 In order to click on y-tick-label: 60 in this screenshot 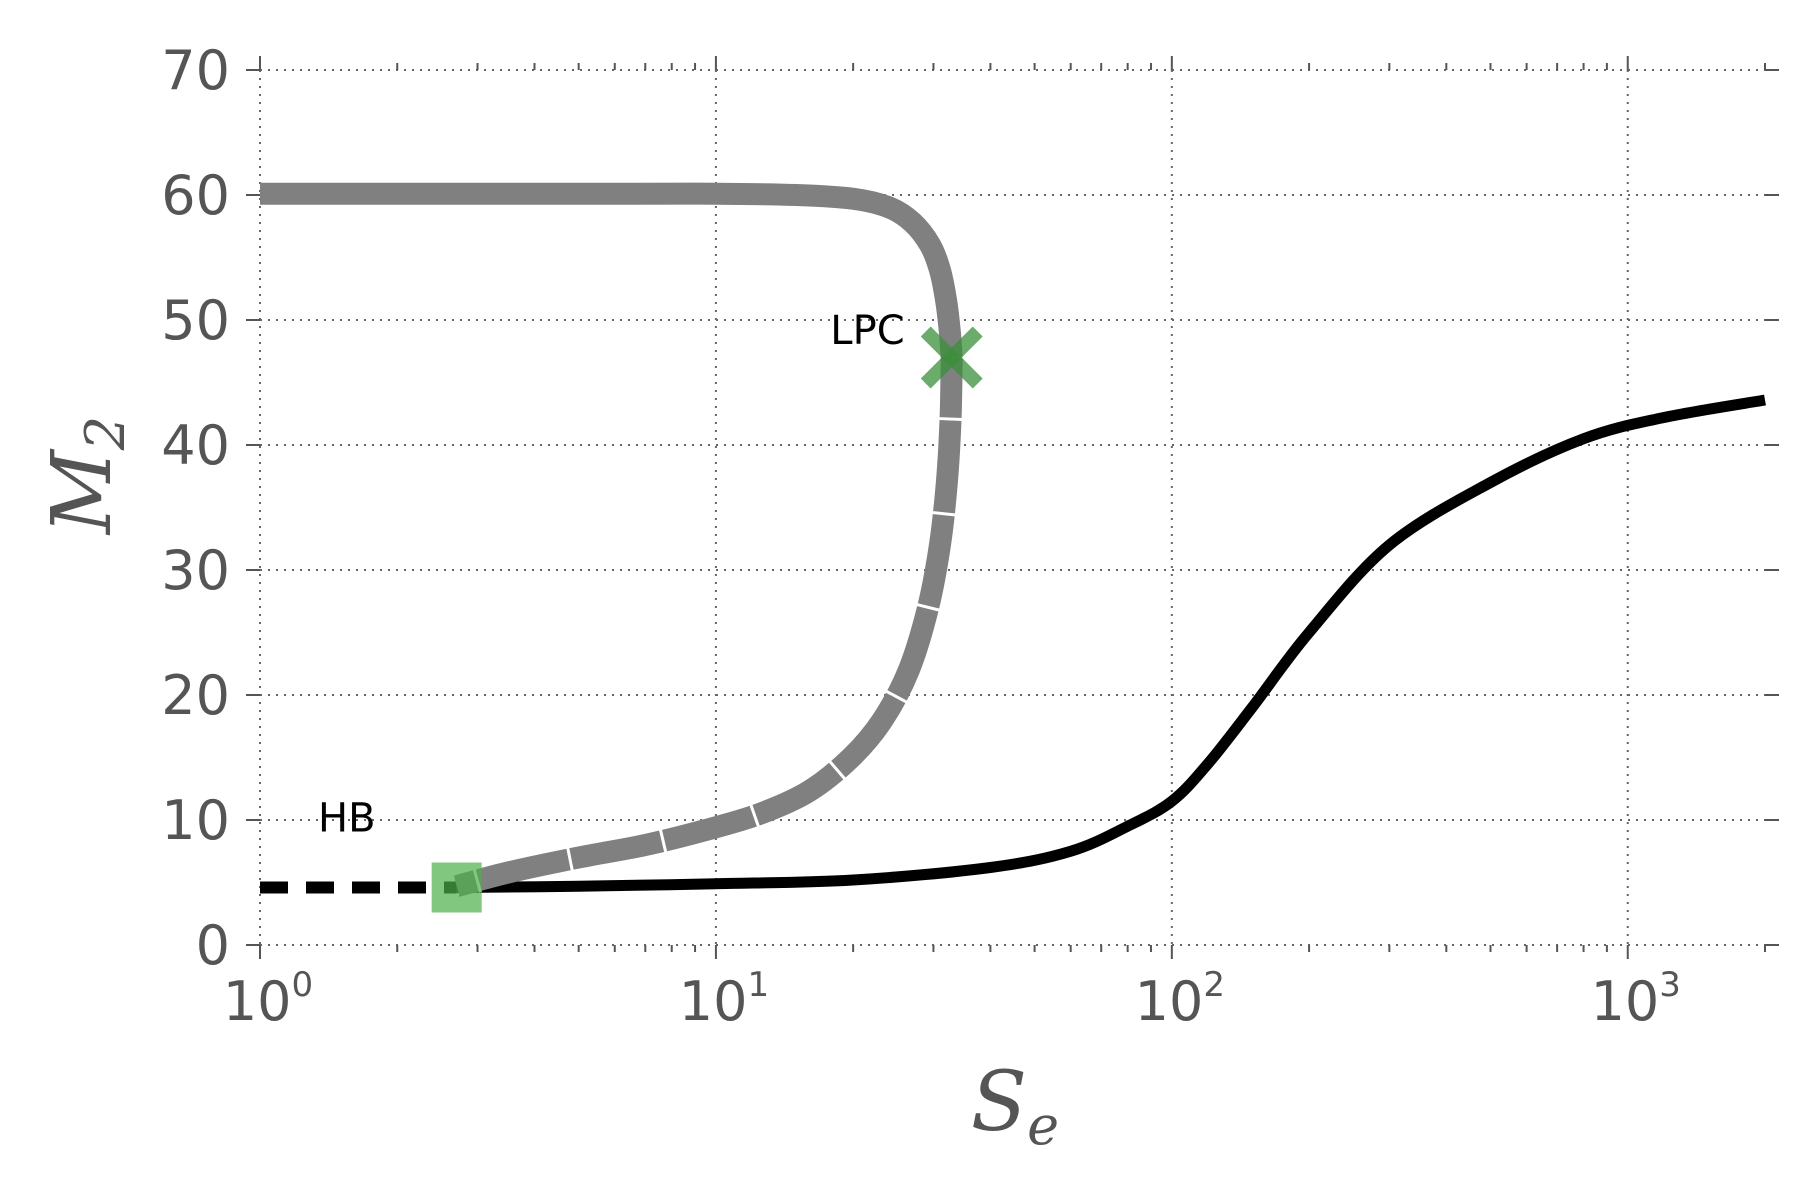, I will do `click(195, 195)`.